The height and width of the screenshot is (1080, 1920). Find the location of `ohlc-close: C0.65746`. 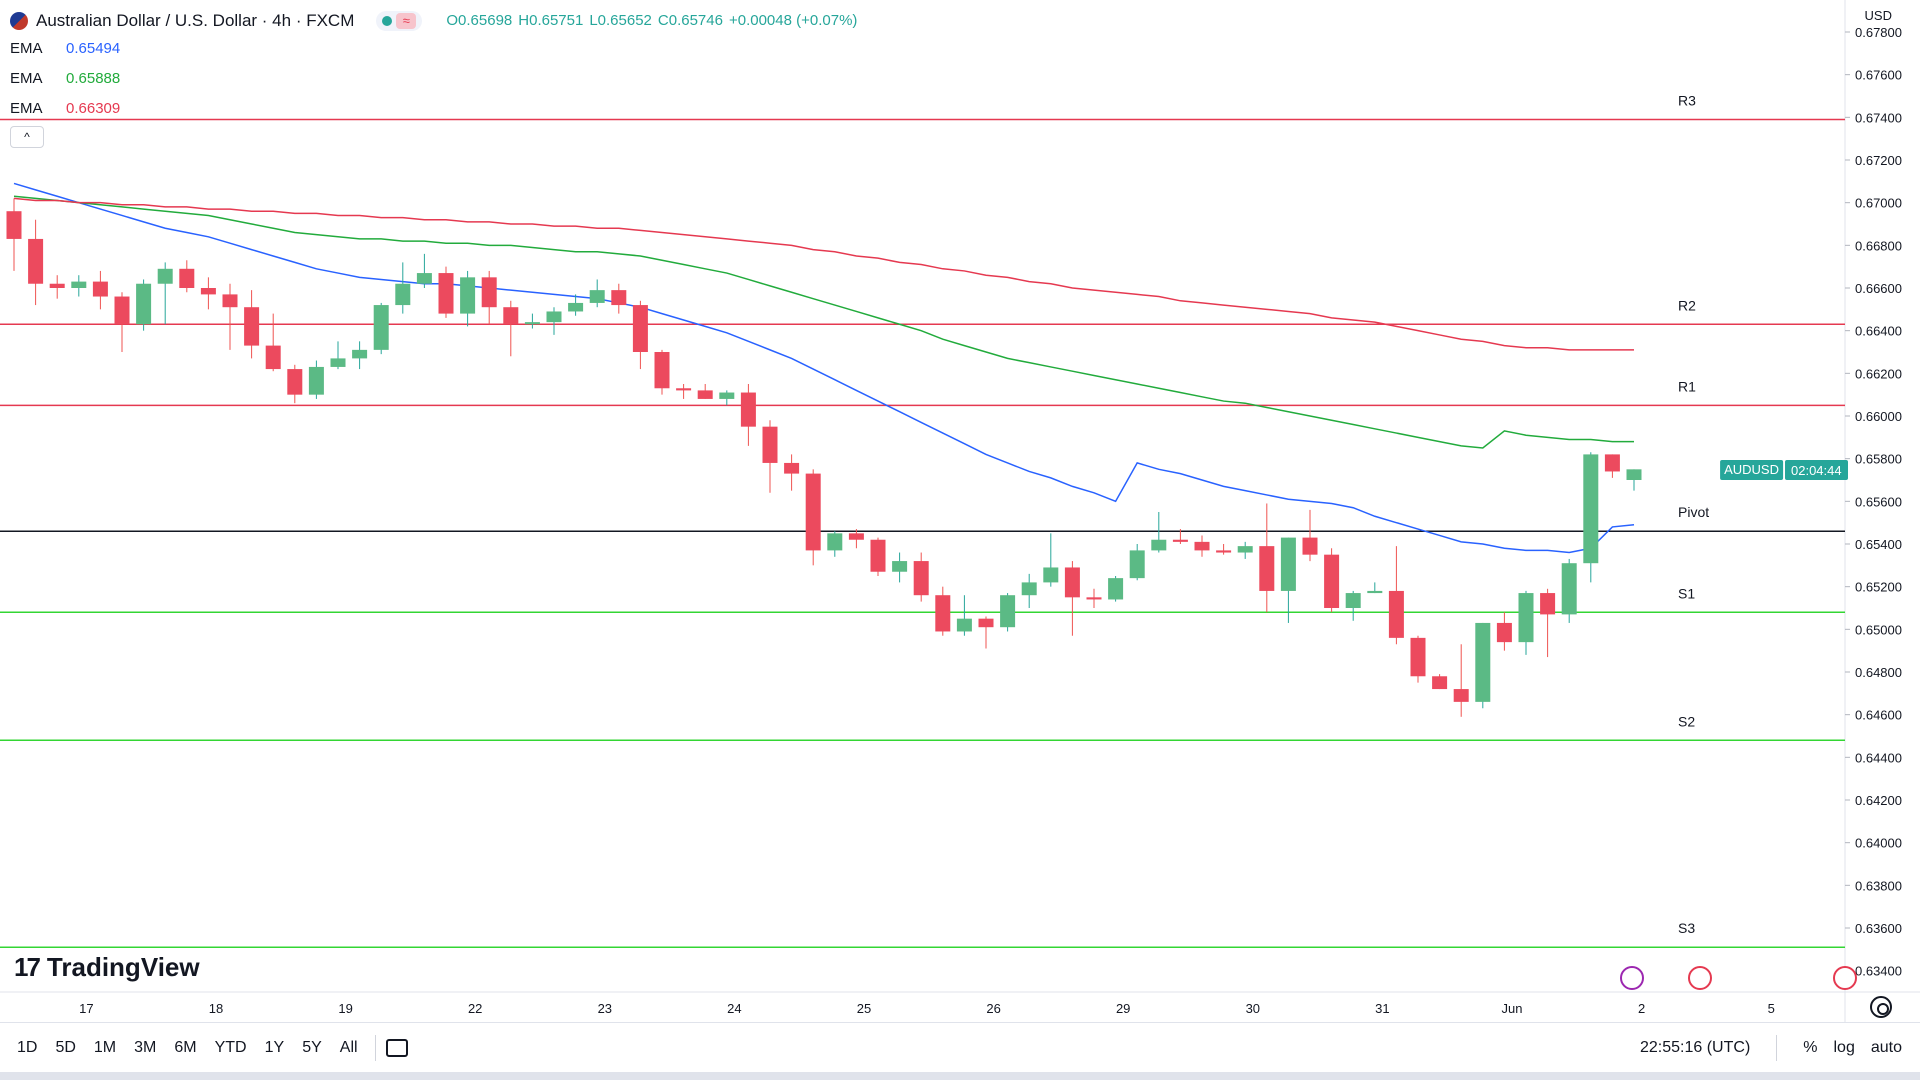

ohlc-close: C0.65746 is located at coordinates (690, 20).